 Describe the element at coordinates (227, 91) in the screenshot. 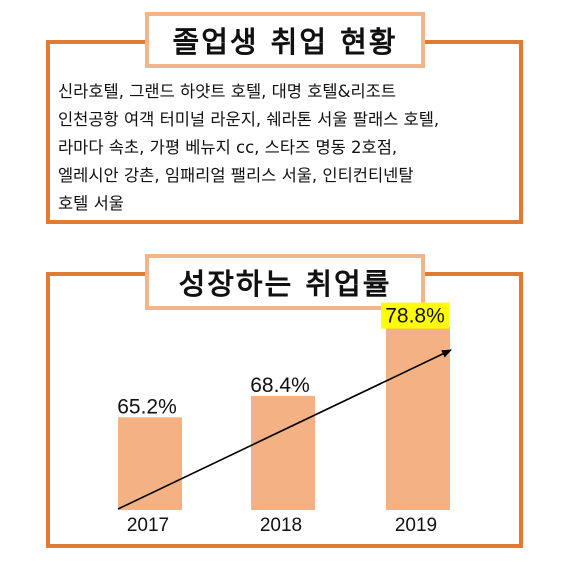

I see `hotel-list-line: 신라호텔, 그랜드 하얏트 호텔, 대명 호텔&리조트` at that location.